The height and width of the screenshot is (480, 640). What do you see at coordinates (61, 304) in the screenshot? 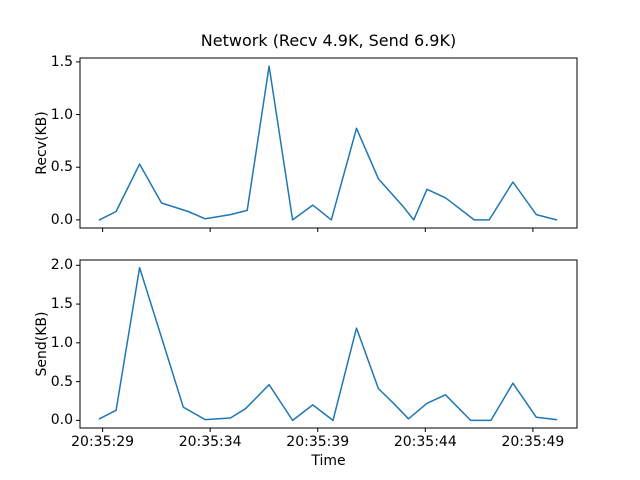
I see `send-y-tick-label: 1.5` at bounding box center [61, 304].